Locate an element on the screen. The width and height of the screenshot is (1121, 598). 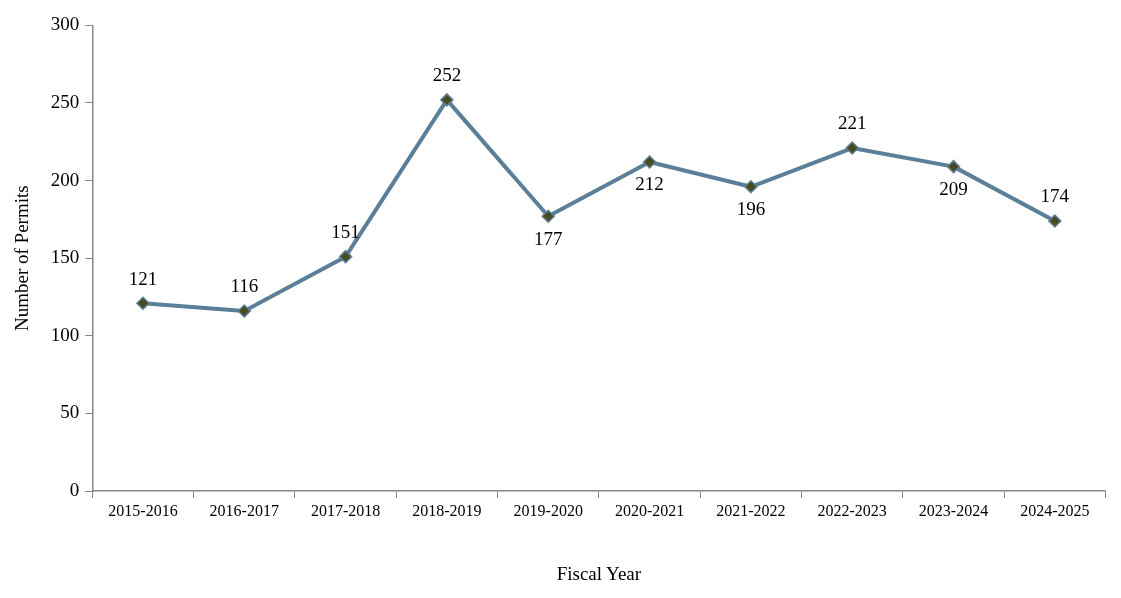
x-tick-label: 2015-2016 is located at coordinates (143, 510).